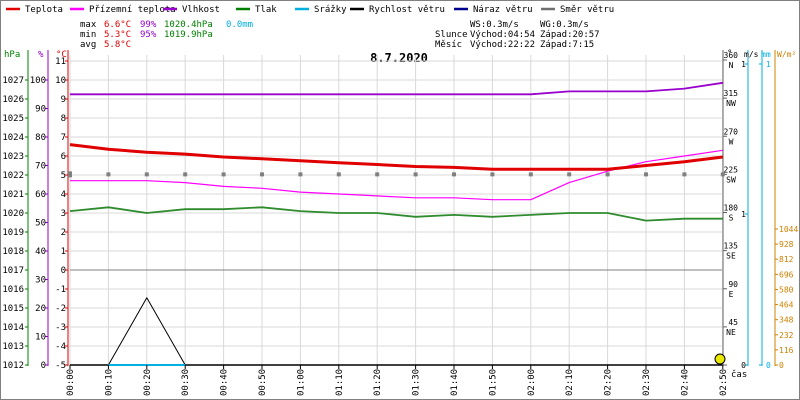  I want to click on x-tick-label: 01:30, so click(417, 382).